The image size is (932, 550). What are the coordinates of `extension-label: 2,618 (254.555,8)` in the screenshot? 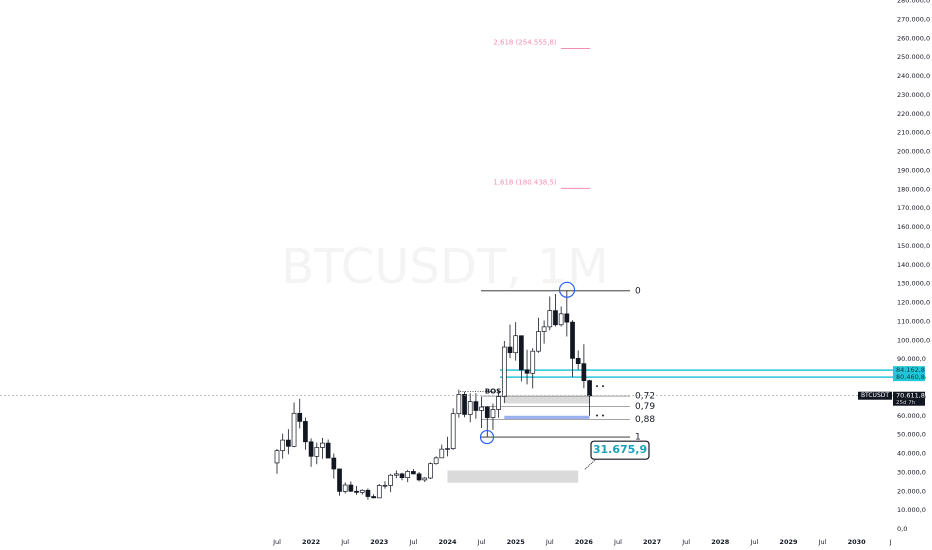 It's located at (525, 43).